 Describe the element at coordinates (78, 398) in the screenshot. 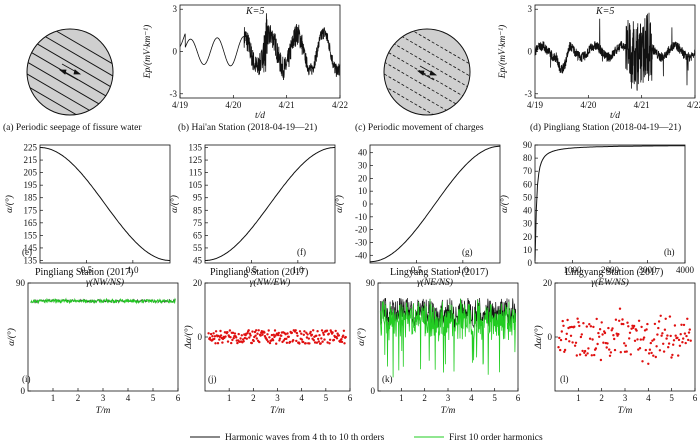

I see `xtick-label-i-1: 2` at that location.